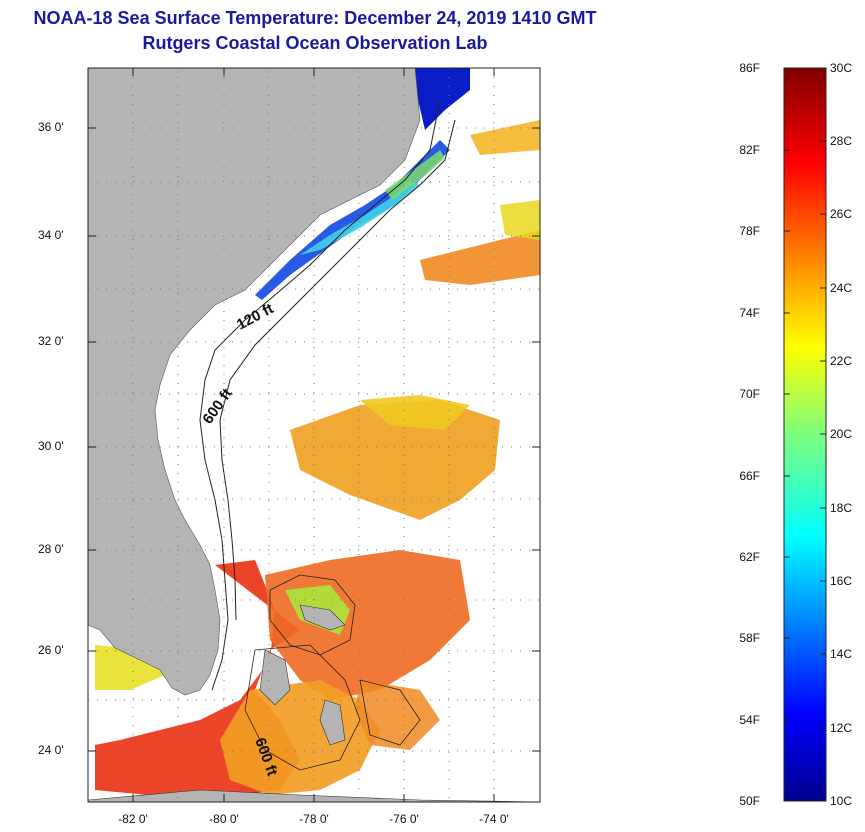 The width and height of the screenshot is (865, 832). What do you see at coordinates (505, 137) in the screenshot?
I see `sst-patch-east` at bounding box center [505, 137].